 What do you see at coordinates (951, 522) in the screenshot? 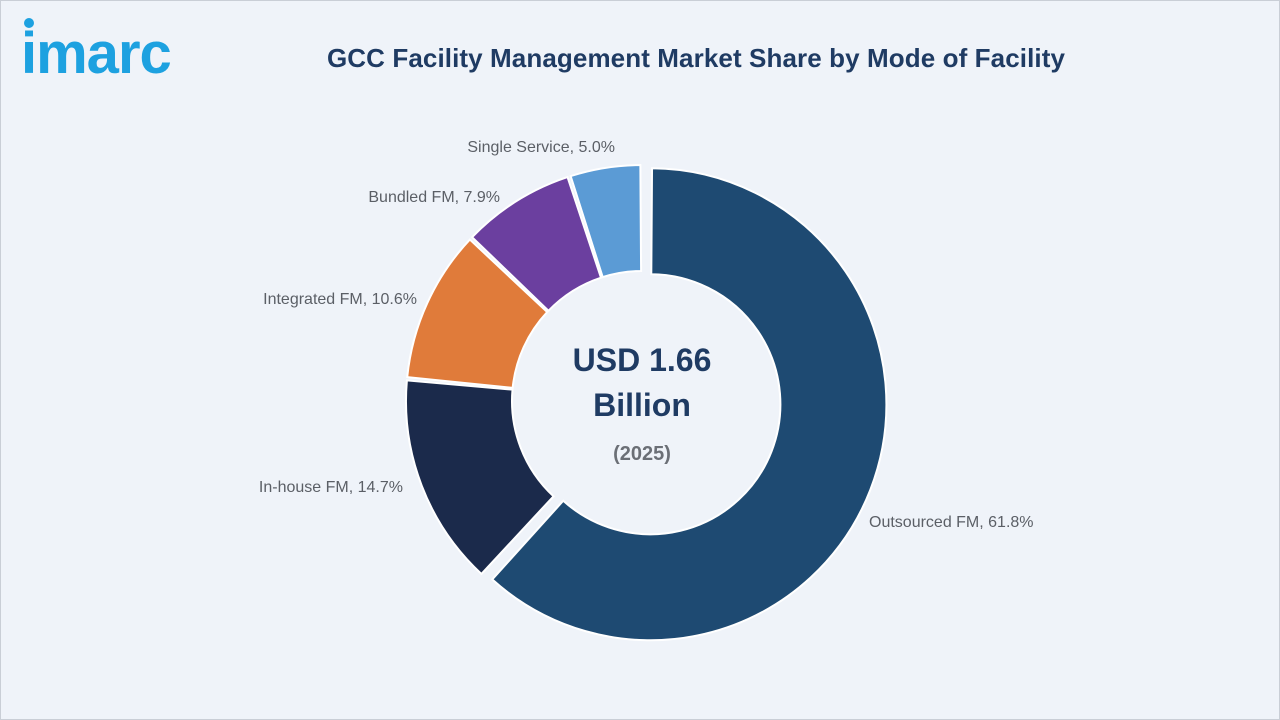
I see `label-outsourced-fm: Outsourced FM, 61.8%` at bounding box center [951, 522].